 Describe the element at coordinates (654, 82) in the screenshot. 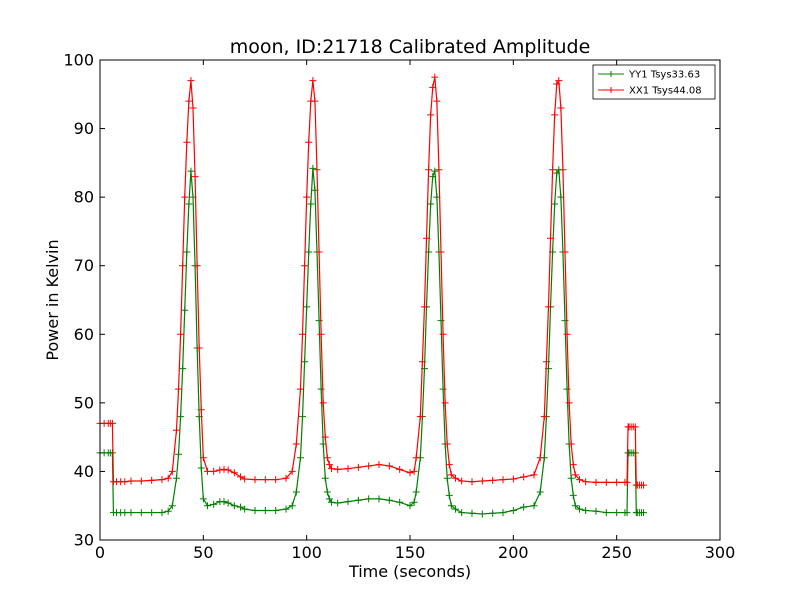

I see `legend: YY1 Tsys33.63 XX1 Tsys44.08` at that location.